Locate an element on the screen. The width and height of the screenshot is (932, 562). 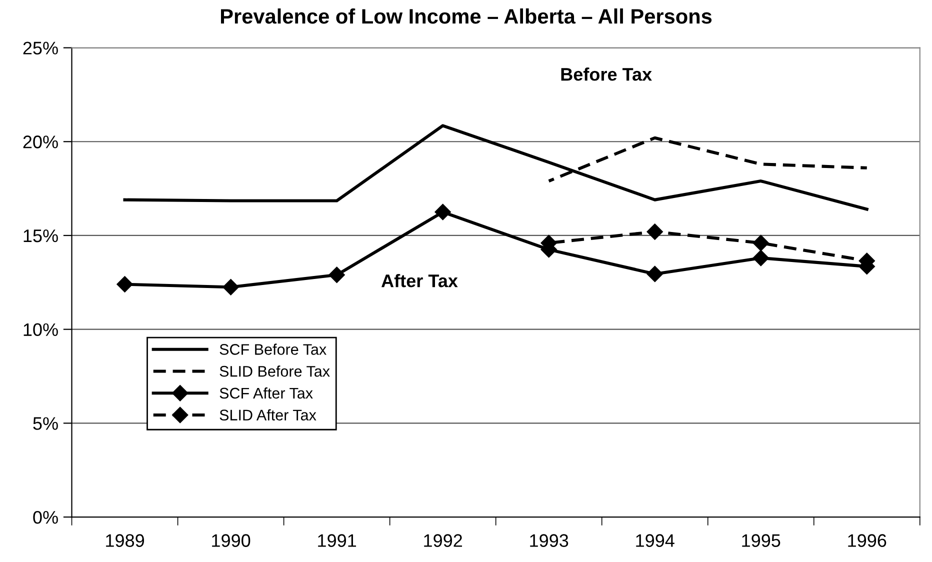
x-tick-label: 1991 is located at coordinates (337, 540).